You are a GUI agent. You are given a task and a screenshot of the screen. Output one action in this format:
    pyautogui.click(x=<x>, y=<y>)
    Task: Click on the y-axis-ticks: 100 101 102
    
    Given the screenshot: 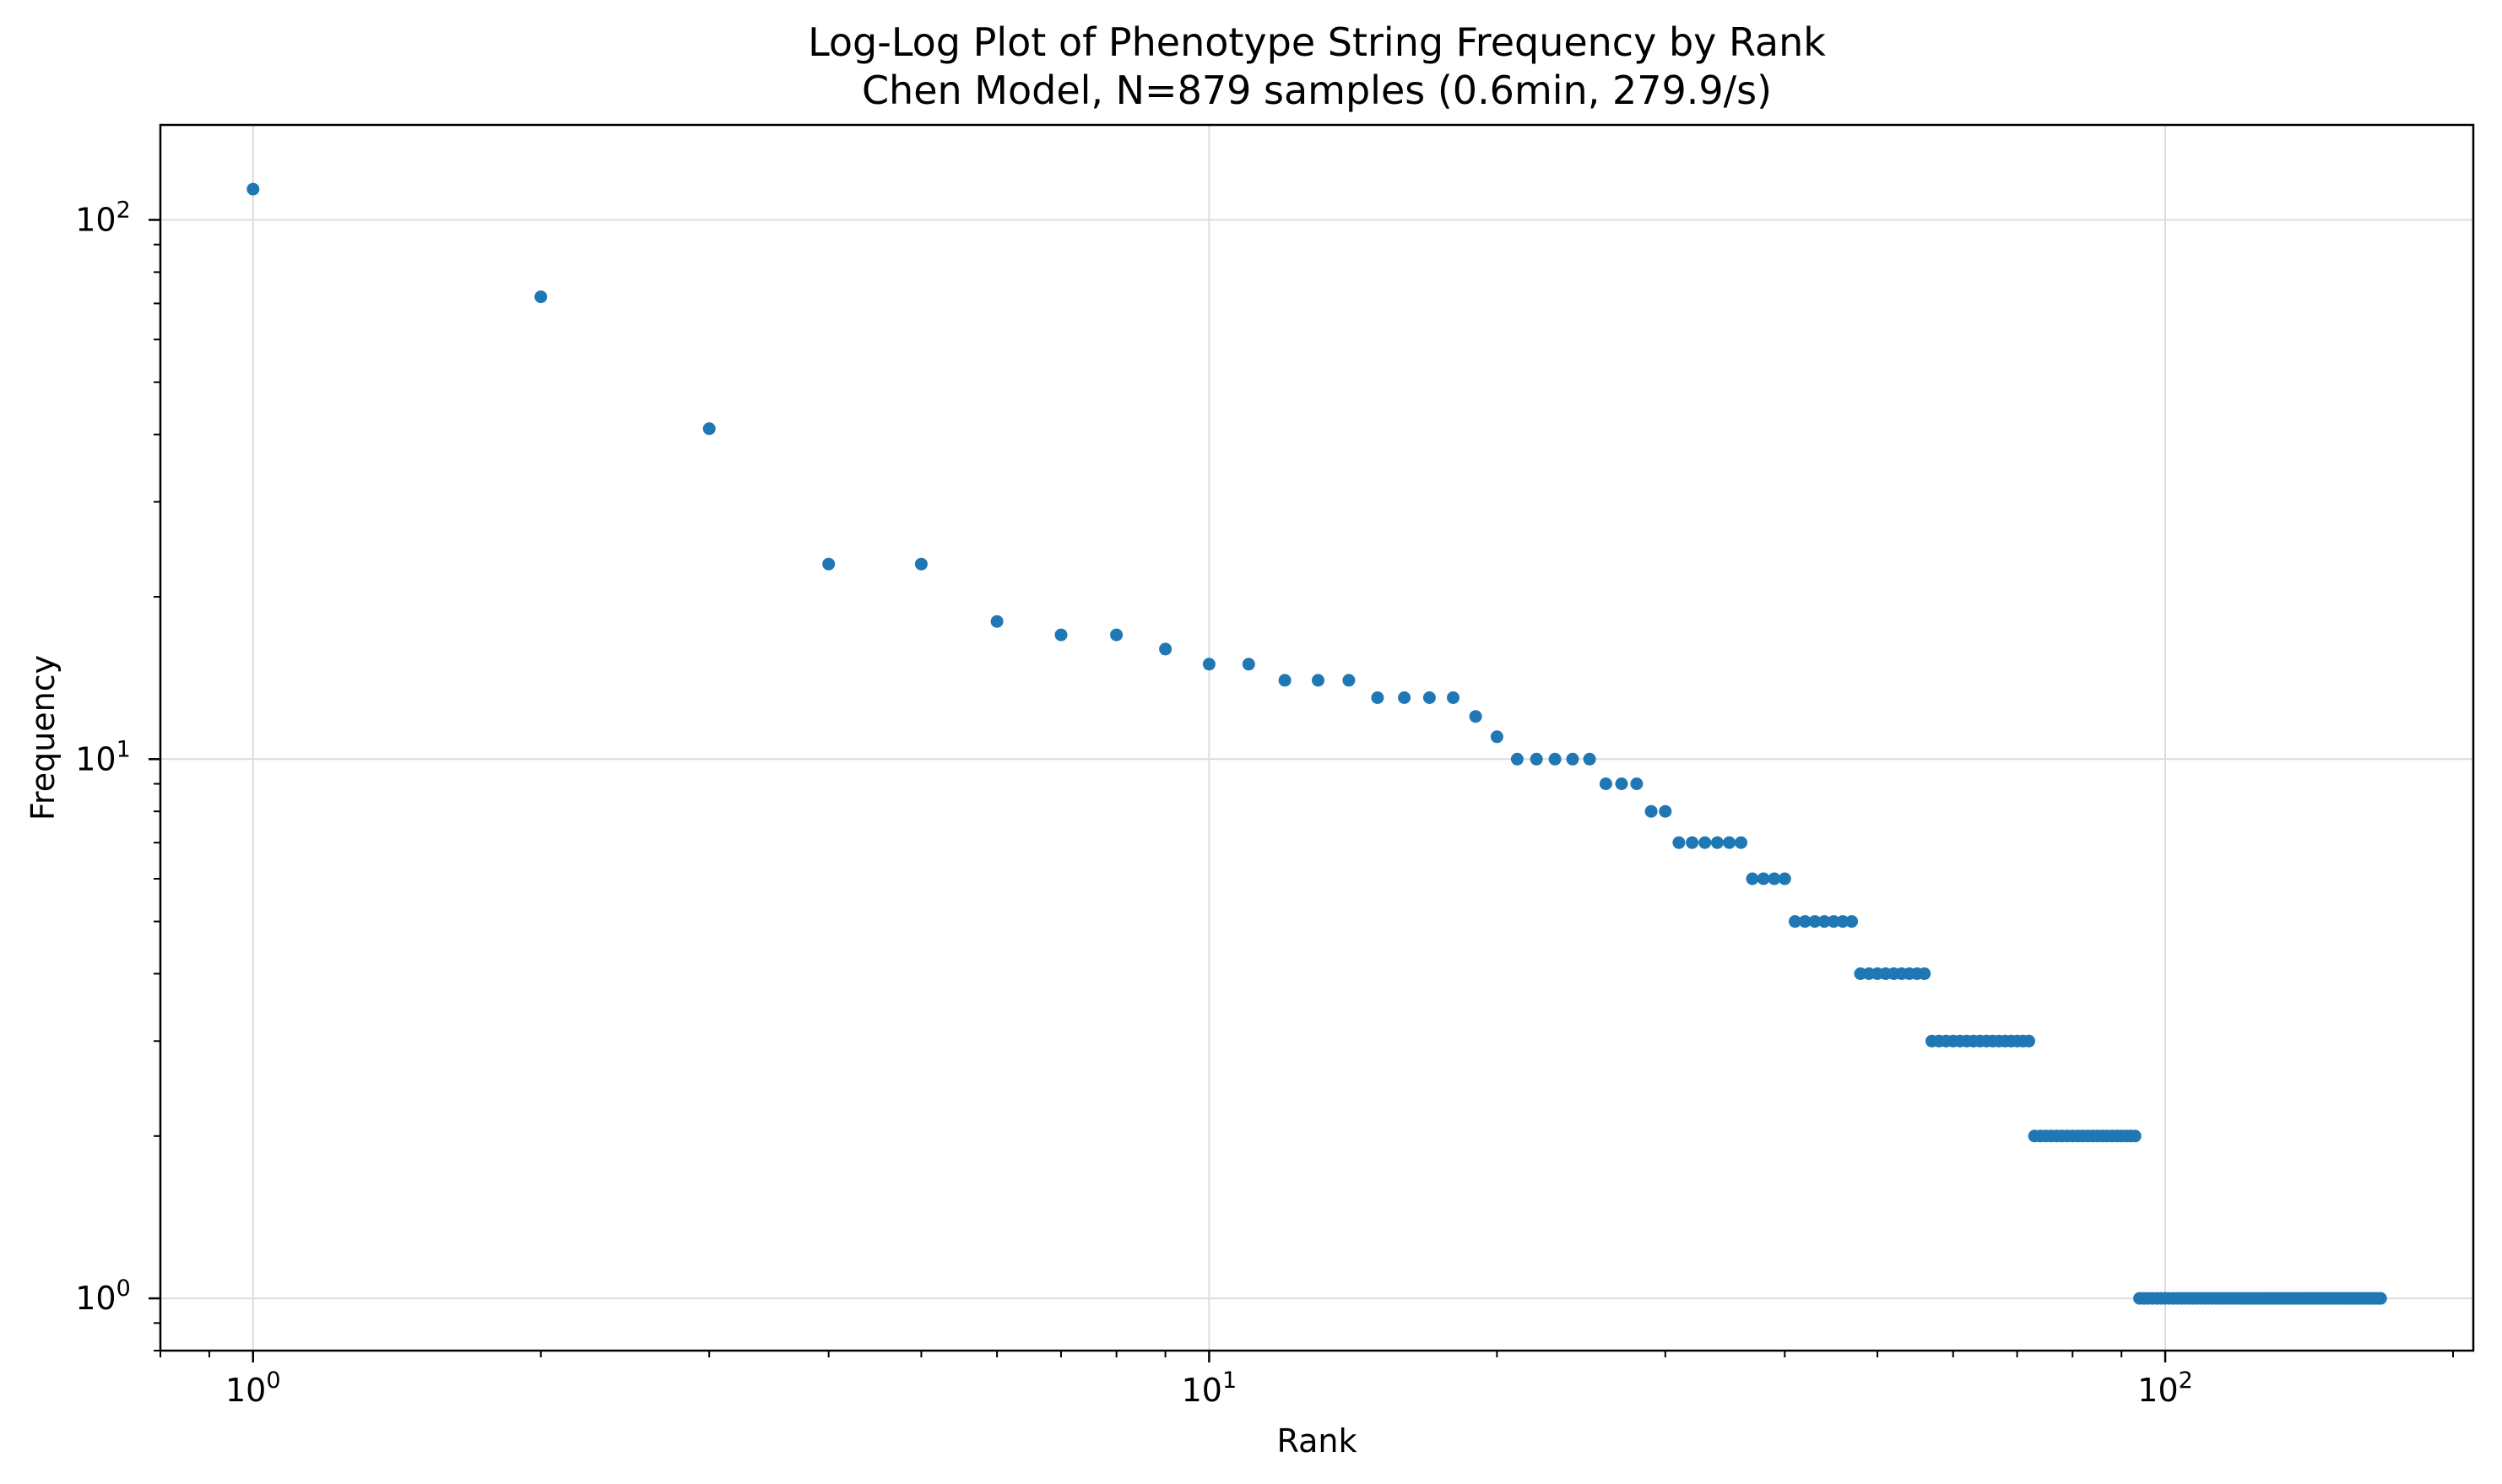 What is the action you would take?
    pyautogui.click(x=117, y=774)
    